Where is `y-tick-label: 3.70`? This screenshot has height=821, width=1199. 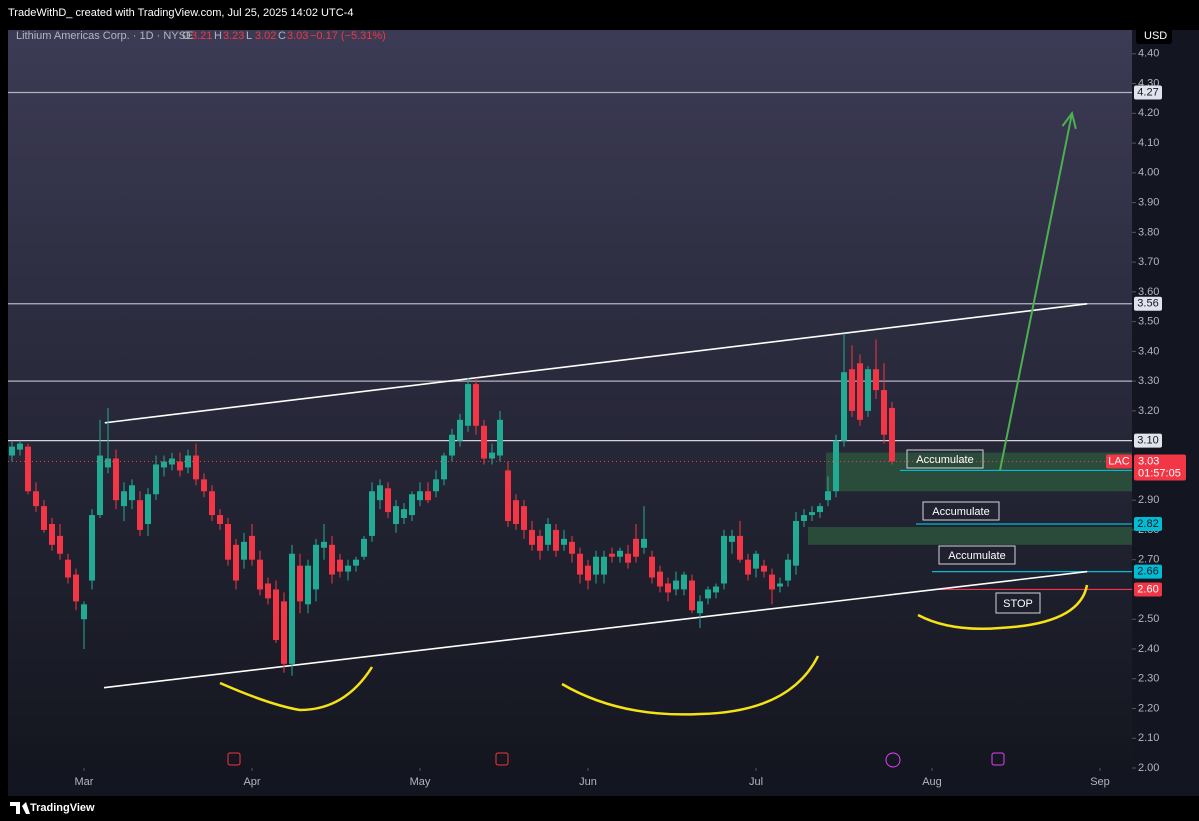
y-tick-label: 3.70 is located at coordinates (1148, 262).